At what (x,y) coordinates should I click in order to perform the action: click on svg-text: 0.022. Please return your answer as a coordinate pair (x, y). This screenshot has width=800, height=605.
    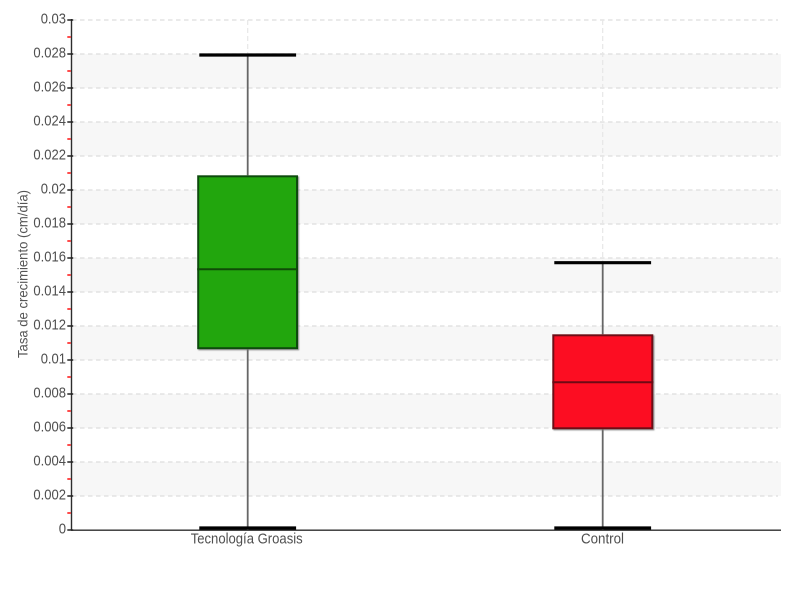
    Looking at the image, I should click on (49, 155).